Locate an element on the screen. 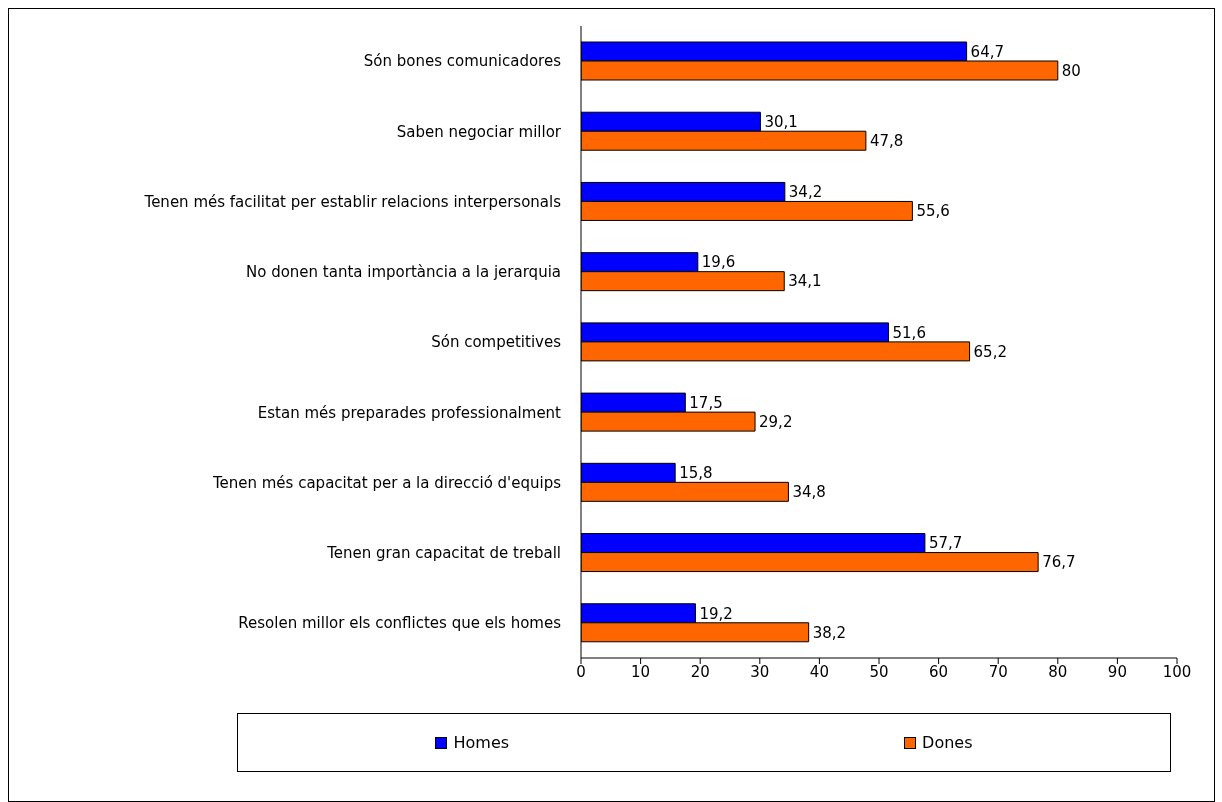  y-tick-label: Resolen millor els conflictes que els homes is located at coordinates (400, 623).